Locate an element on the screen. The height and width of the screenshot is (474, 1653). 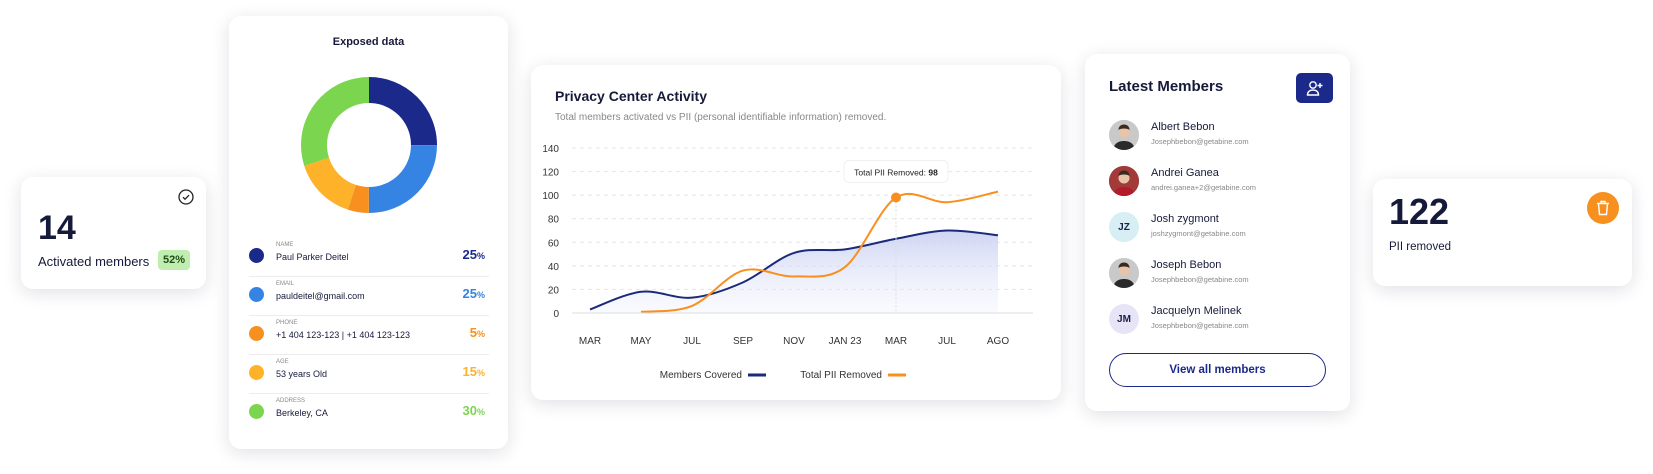
y-tick-label: 0 is located at coordinates (556, 314).